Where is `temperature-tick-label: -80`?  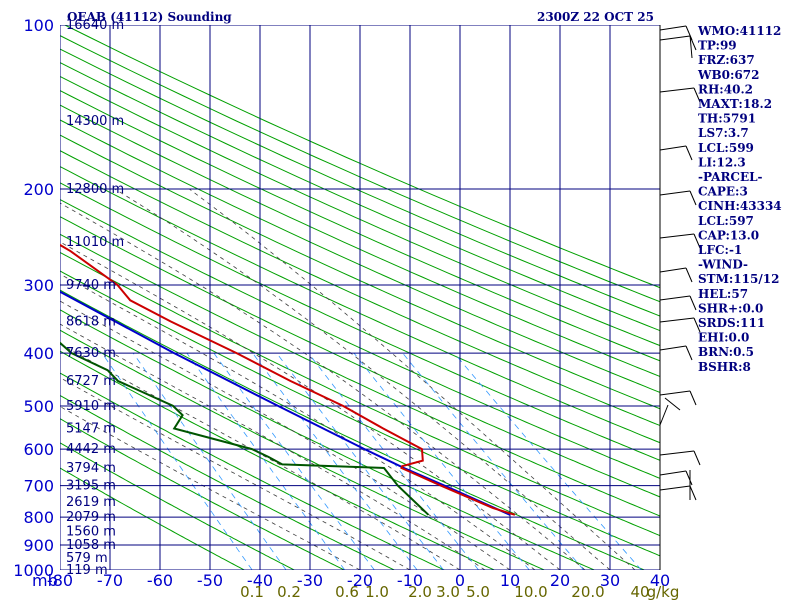 temperature-tick-label: -80 is located at coordinates (60, 580).